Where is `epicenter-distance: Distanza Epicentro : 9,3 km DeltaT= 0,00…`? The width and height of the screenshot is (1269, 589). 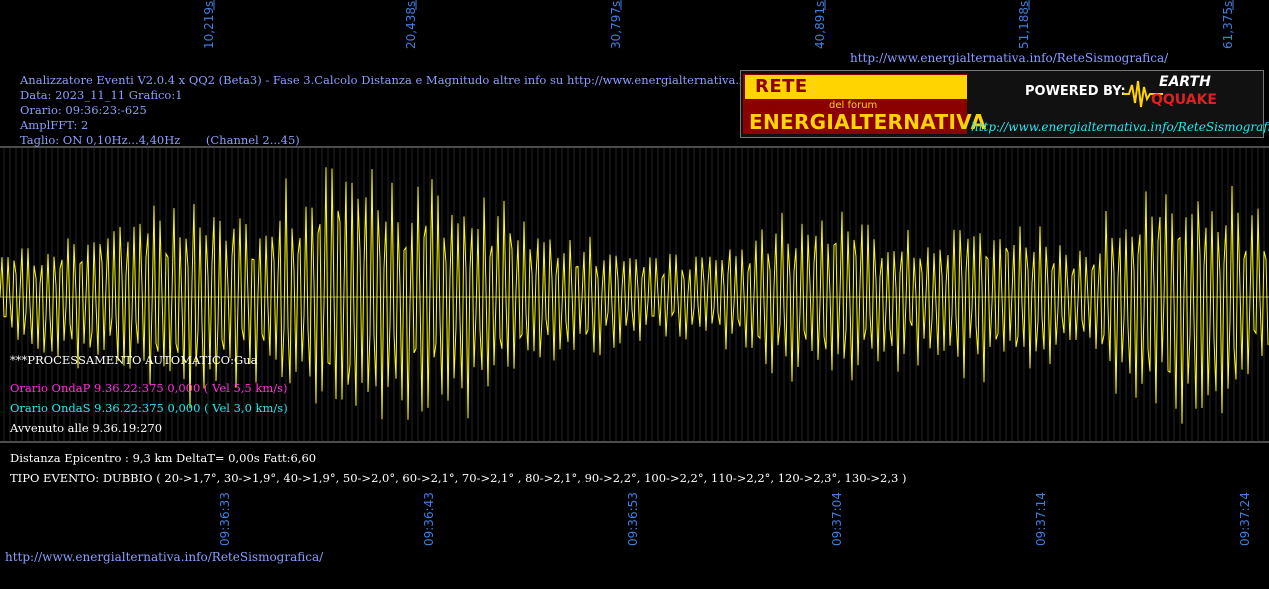 epicenter-distance: Distanza Epicentro : 9,3 km DeltaT= 0,00… is located at coordinates (163, 458).